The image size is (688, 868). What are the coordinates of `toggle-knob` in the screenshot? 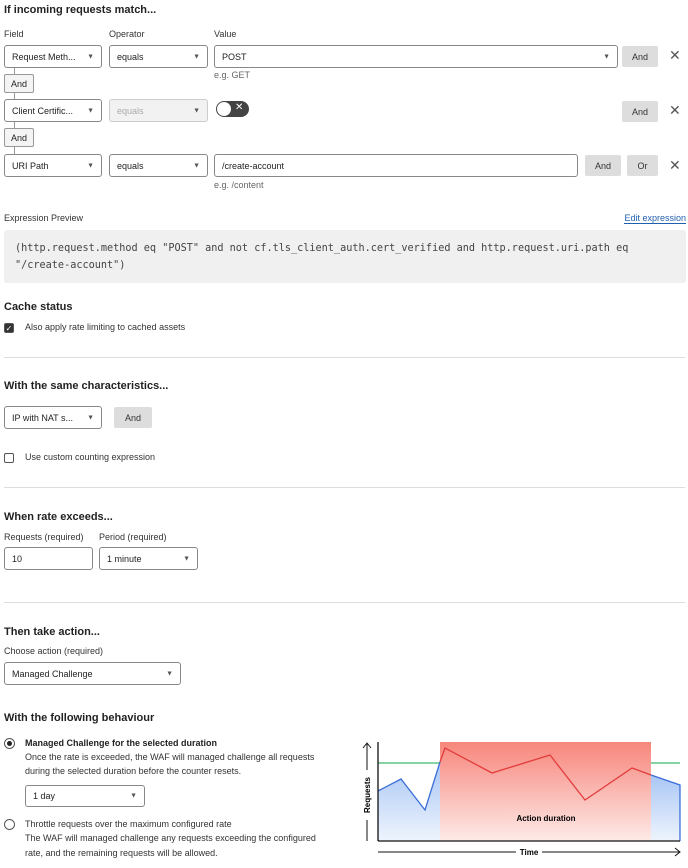 It's located at (224, 109).